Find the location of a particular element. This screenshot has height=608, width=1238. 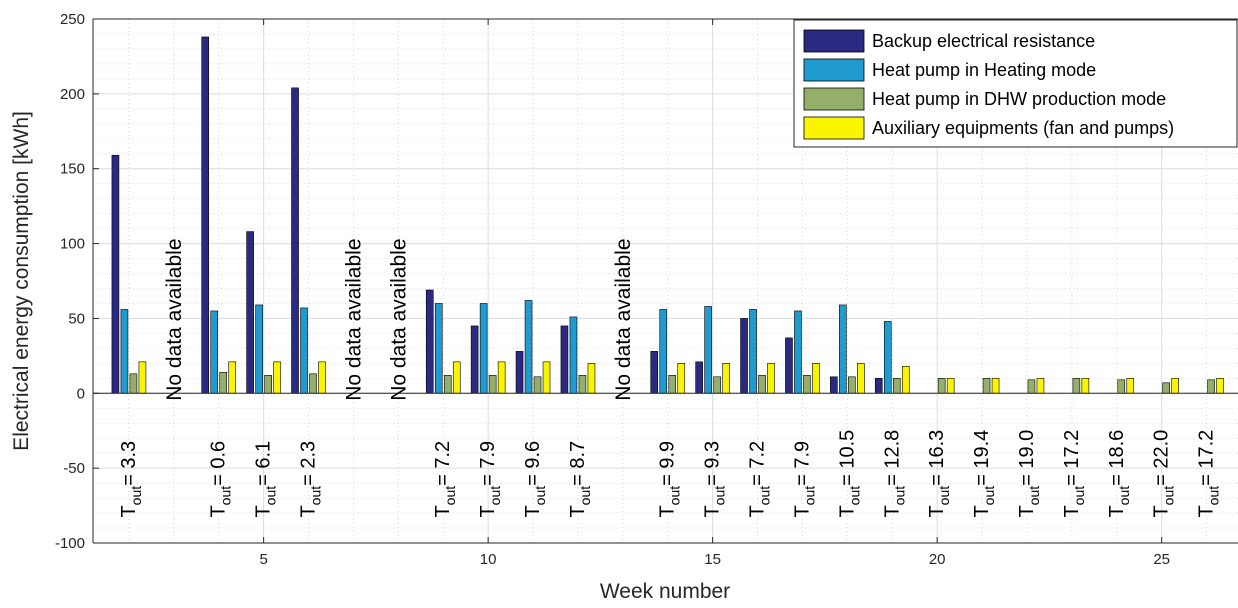

tout-label: Tout= 9.3 is located at coordinates (715, 479).